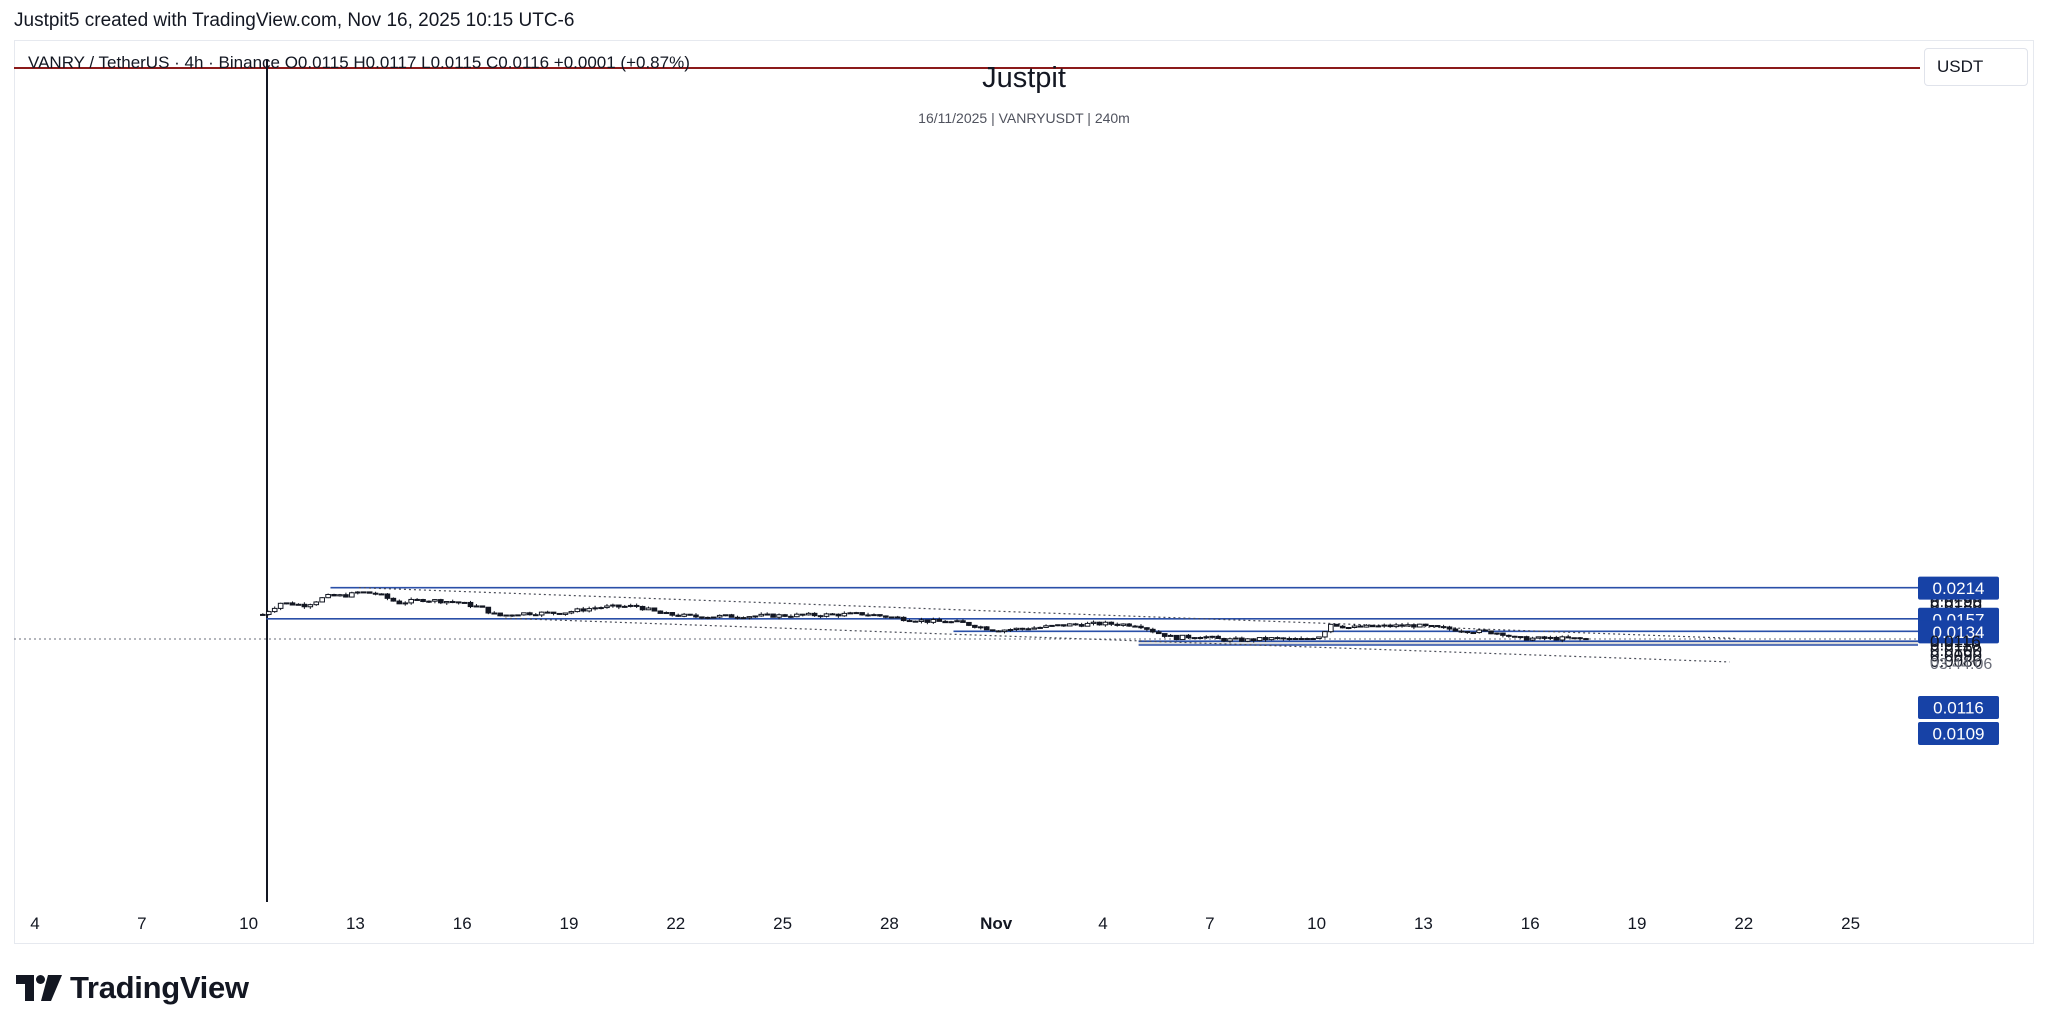  Describe the element at coordinates (39, 988) in the screenshot. I see `tradingview-logo-icon` at that location.